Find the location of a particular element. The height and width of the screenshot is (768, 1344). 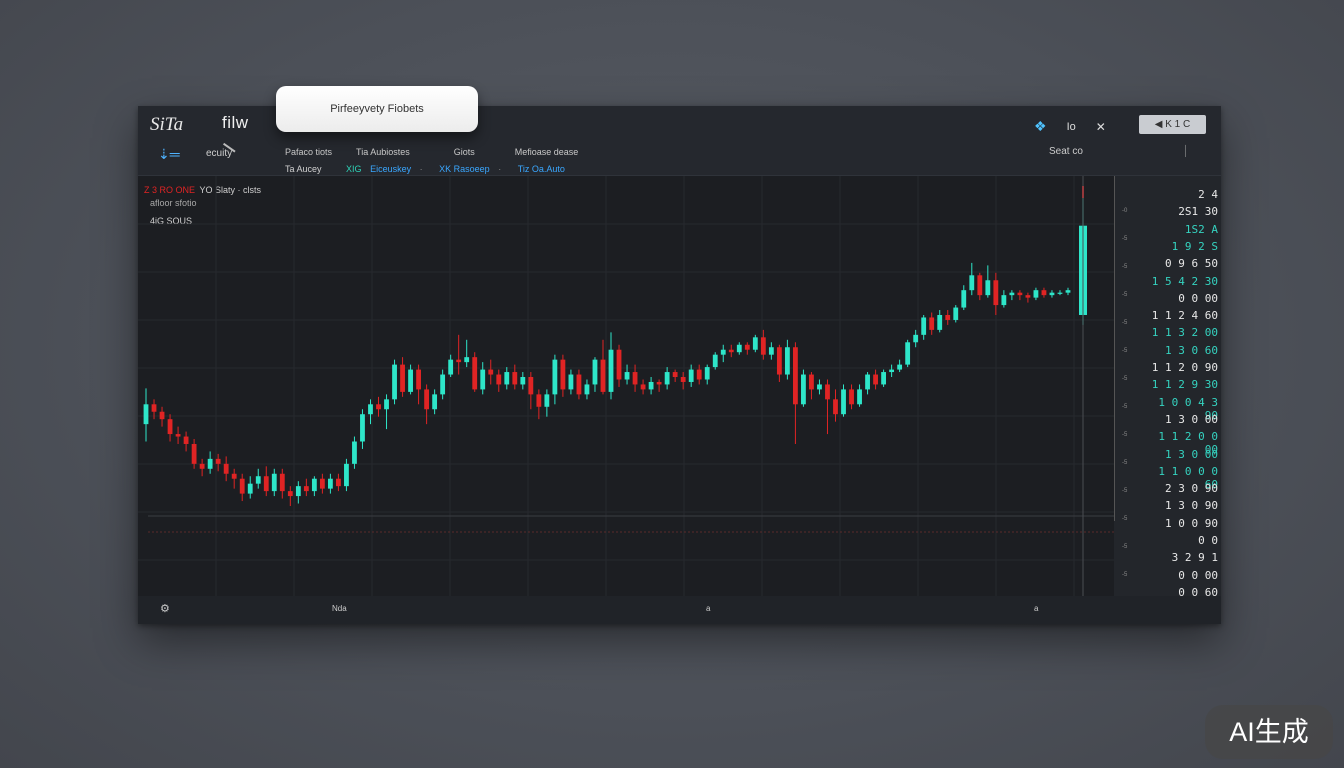

sub-item: Ta Aucey is located at coordinates (303, 169).